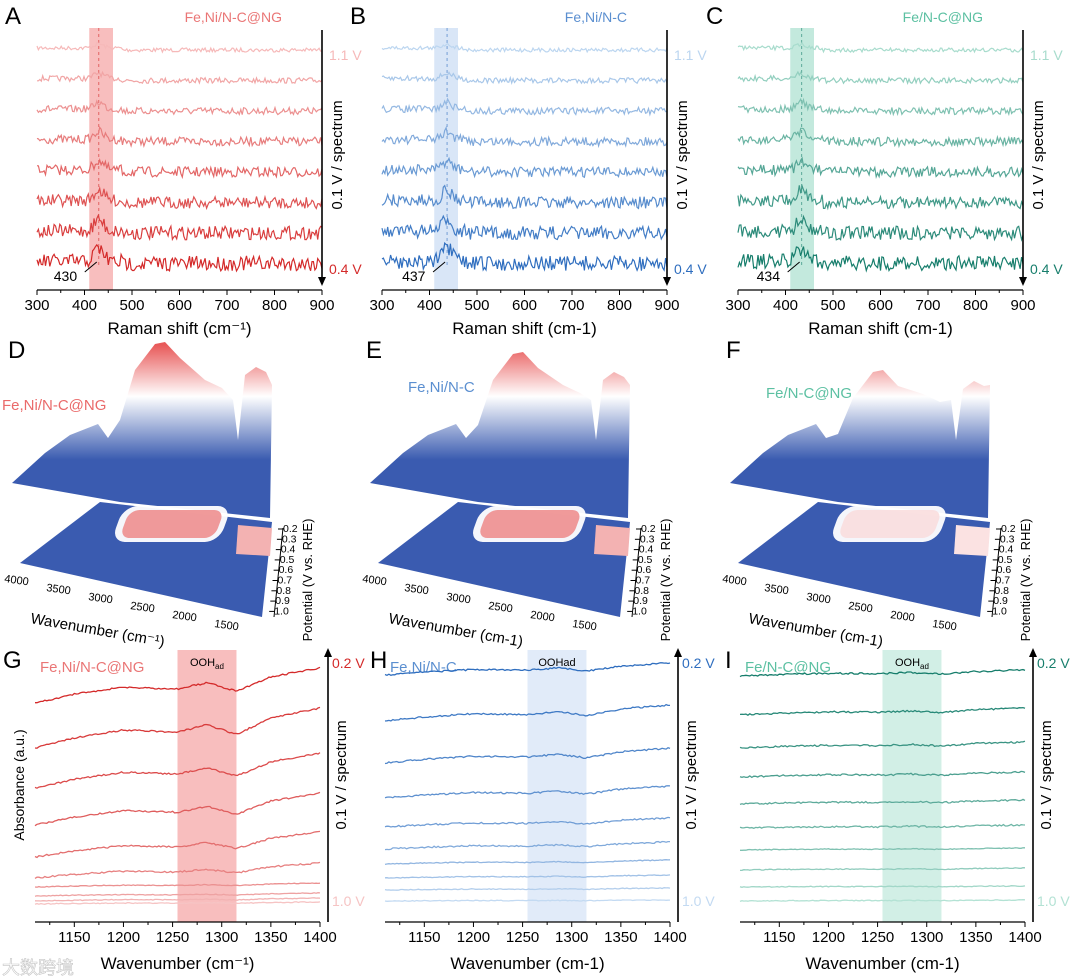 This screenshot has width=1080, height=977. Describe the element at coordinates (414, 276) in the screenshot. I see `peak-label: 437` at that location.